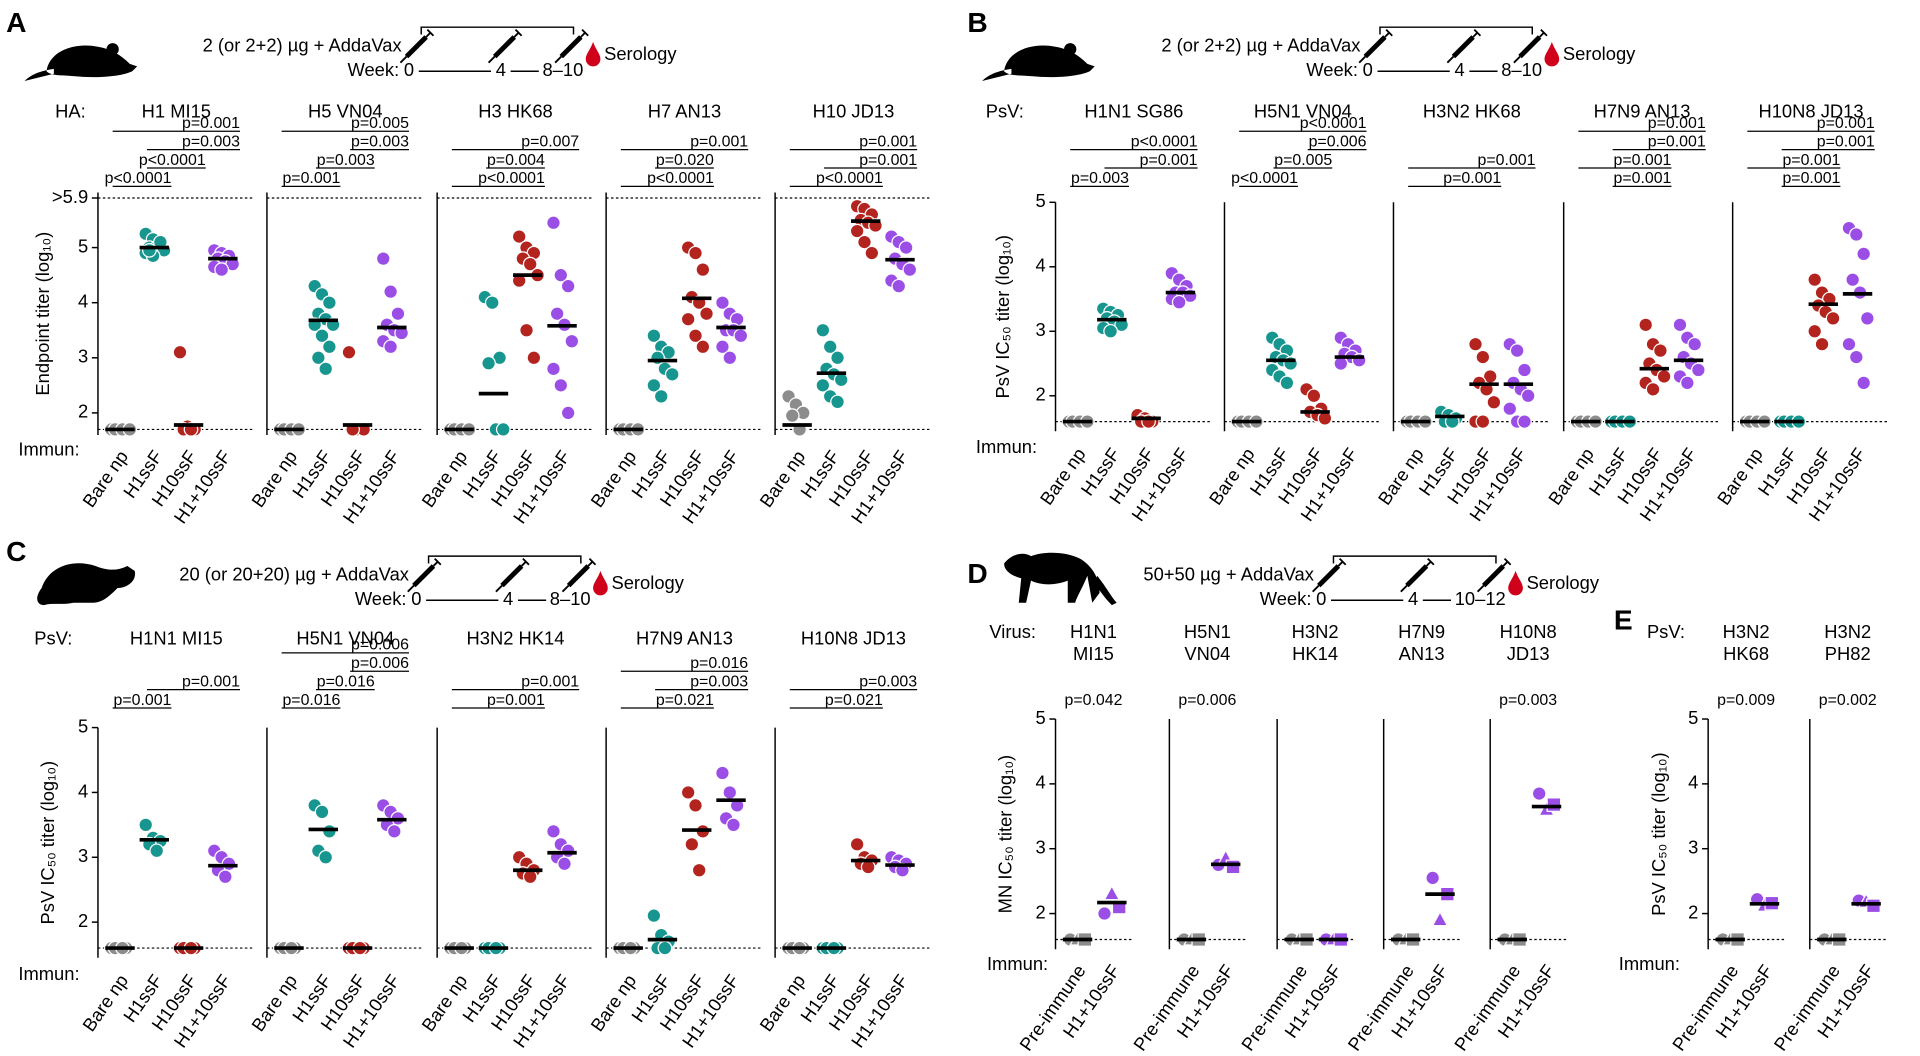  Describe the element at coordinates (1521, 69) in the screenshot. I see `week: 8–10` at that location.